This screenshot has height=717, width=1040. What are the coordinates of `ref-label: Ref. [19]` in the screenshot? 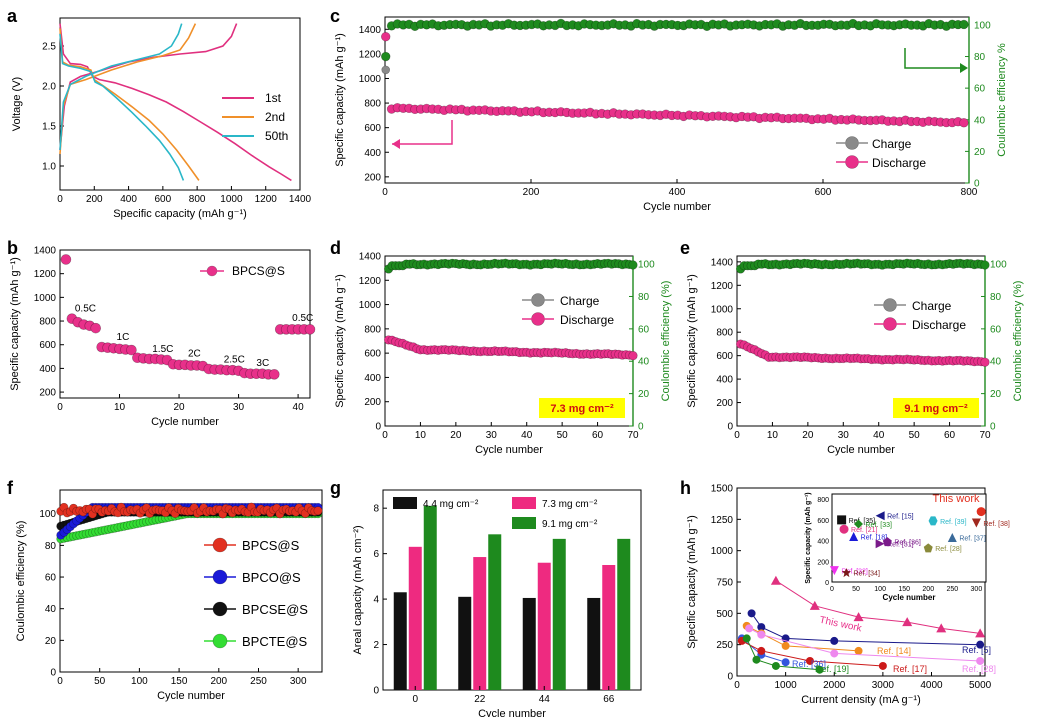 It's located at (832, 669).